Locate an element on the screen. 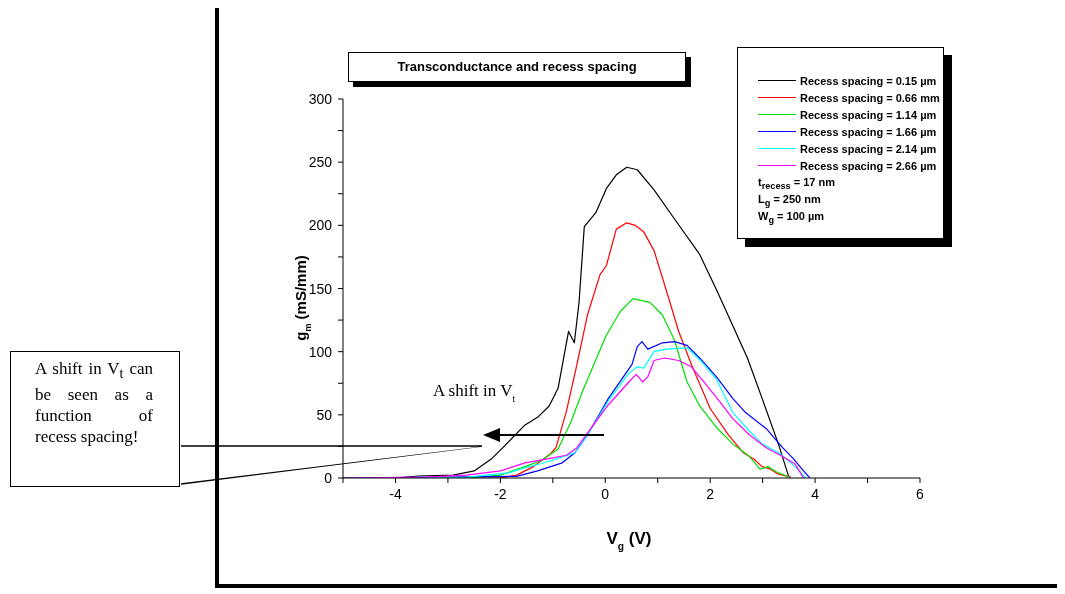 The width and height of the screenshot is (1065, 594). legend-label: Recess spacing = 0.15 µm is located at coordinates (868, 80).